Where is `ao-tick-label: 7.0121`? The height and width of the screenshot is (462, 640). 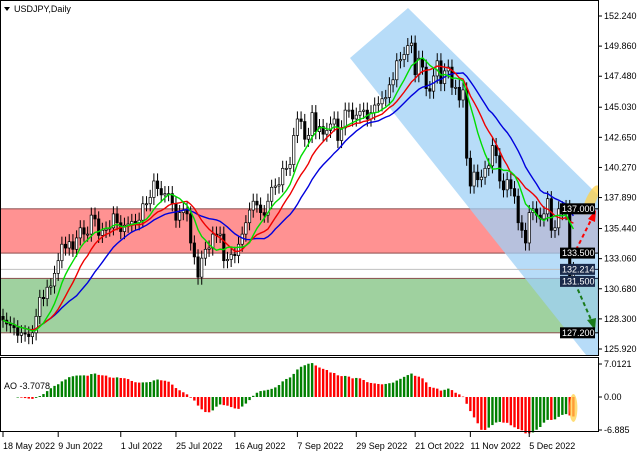 ao-tick-label: 7.0121 is located at coordinates (618, 364).